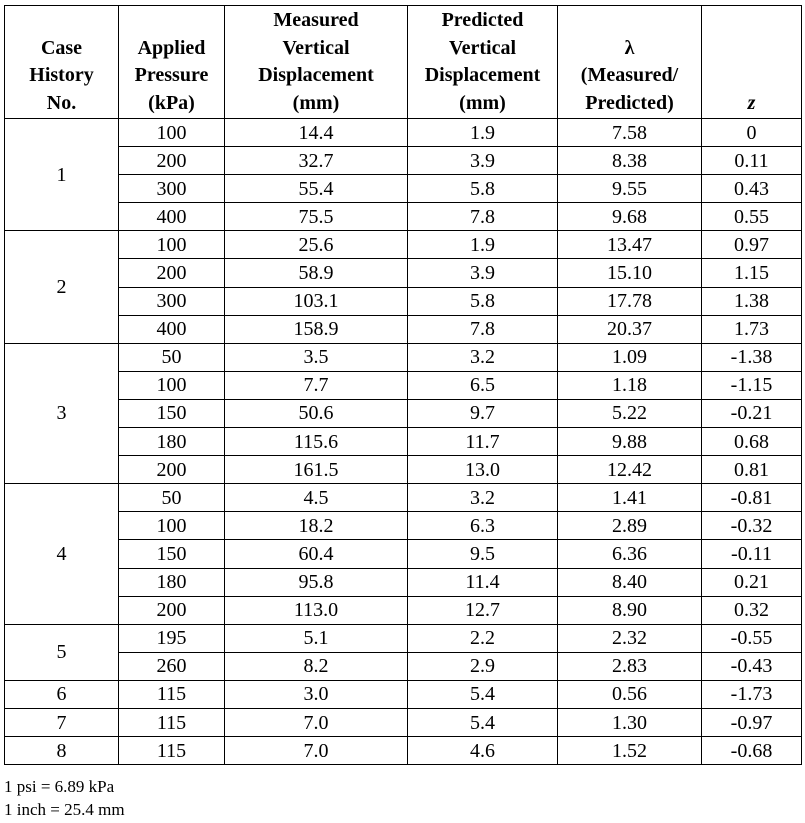  Describe the element at coordinates (482, 385) in the screenshot. I see `table-cell: 6.5` at that location.